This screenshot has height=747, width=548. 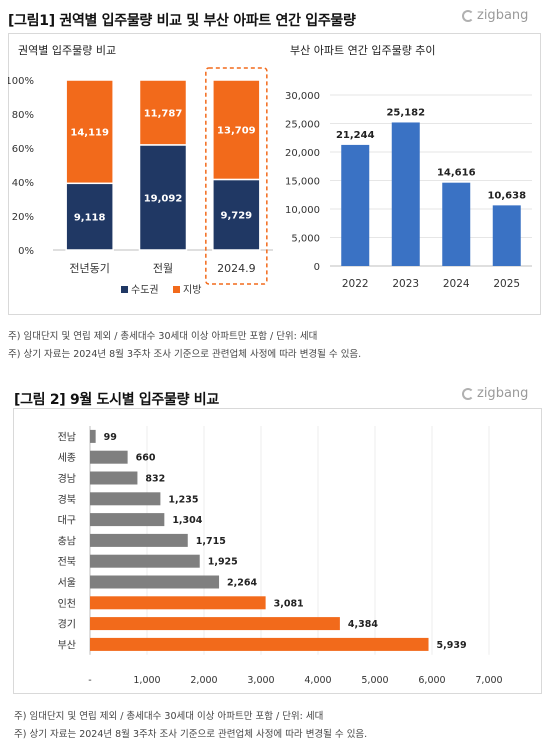 I want to click on y-tick-label: 100%, so click(x=21, y=81).